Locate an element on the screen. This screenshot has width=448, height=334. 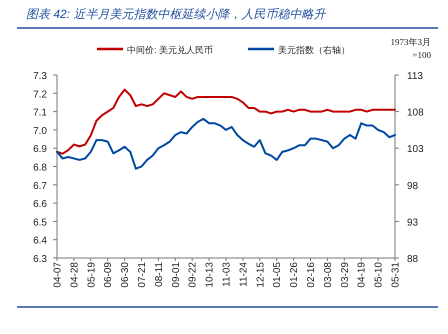
x-tick-label: 05-31 is located at coordinates (396, 275).